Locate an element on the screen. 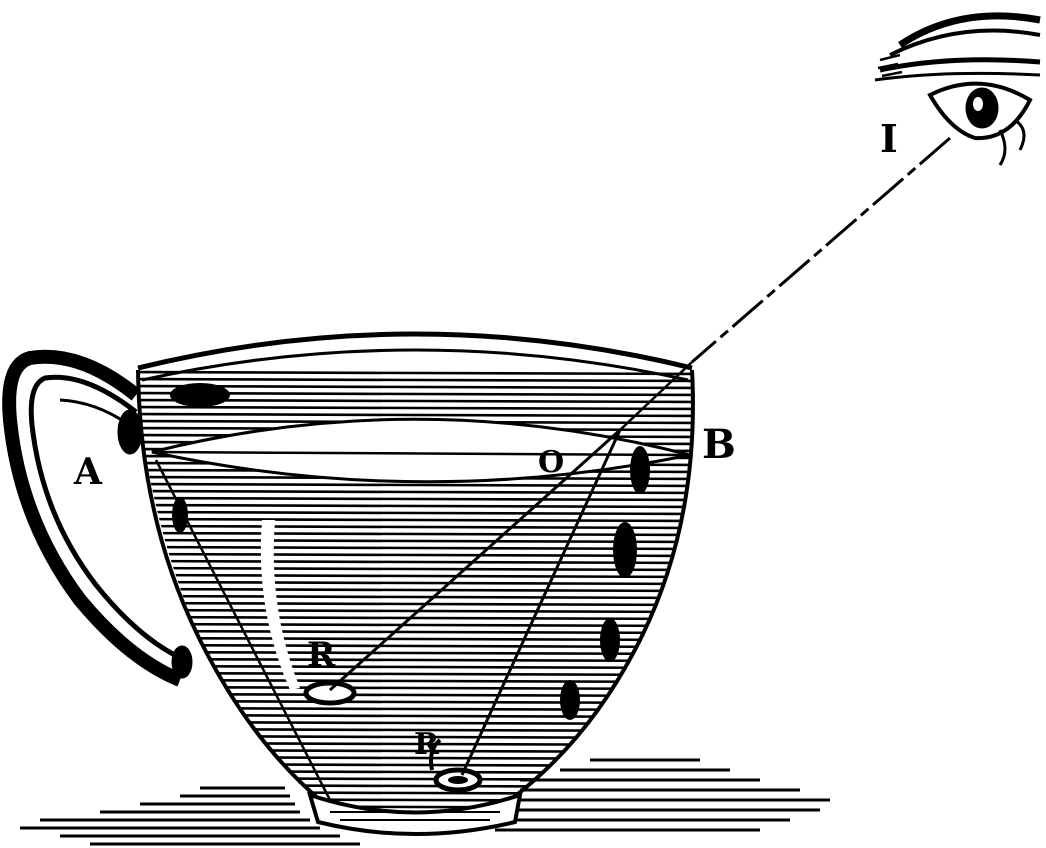  label-coin-real: R is located at coordinates (427, 744).